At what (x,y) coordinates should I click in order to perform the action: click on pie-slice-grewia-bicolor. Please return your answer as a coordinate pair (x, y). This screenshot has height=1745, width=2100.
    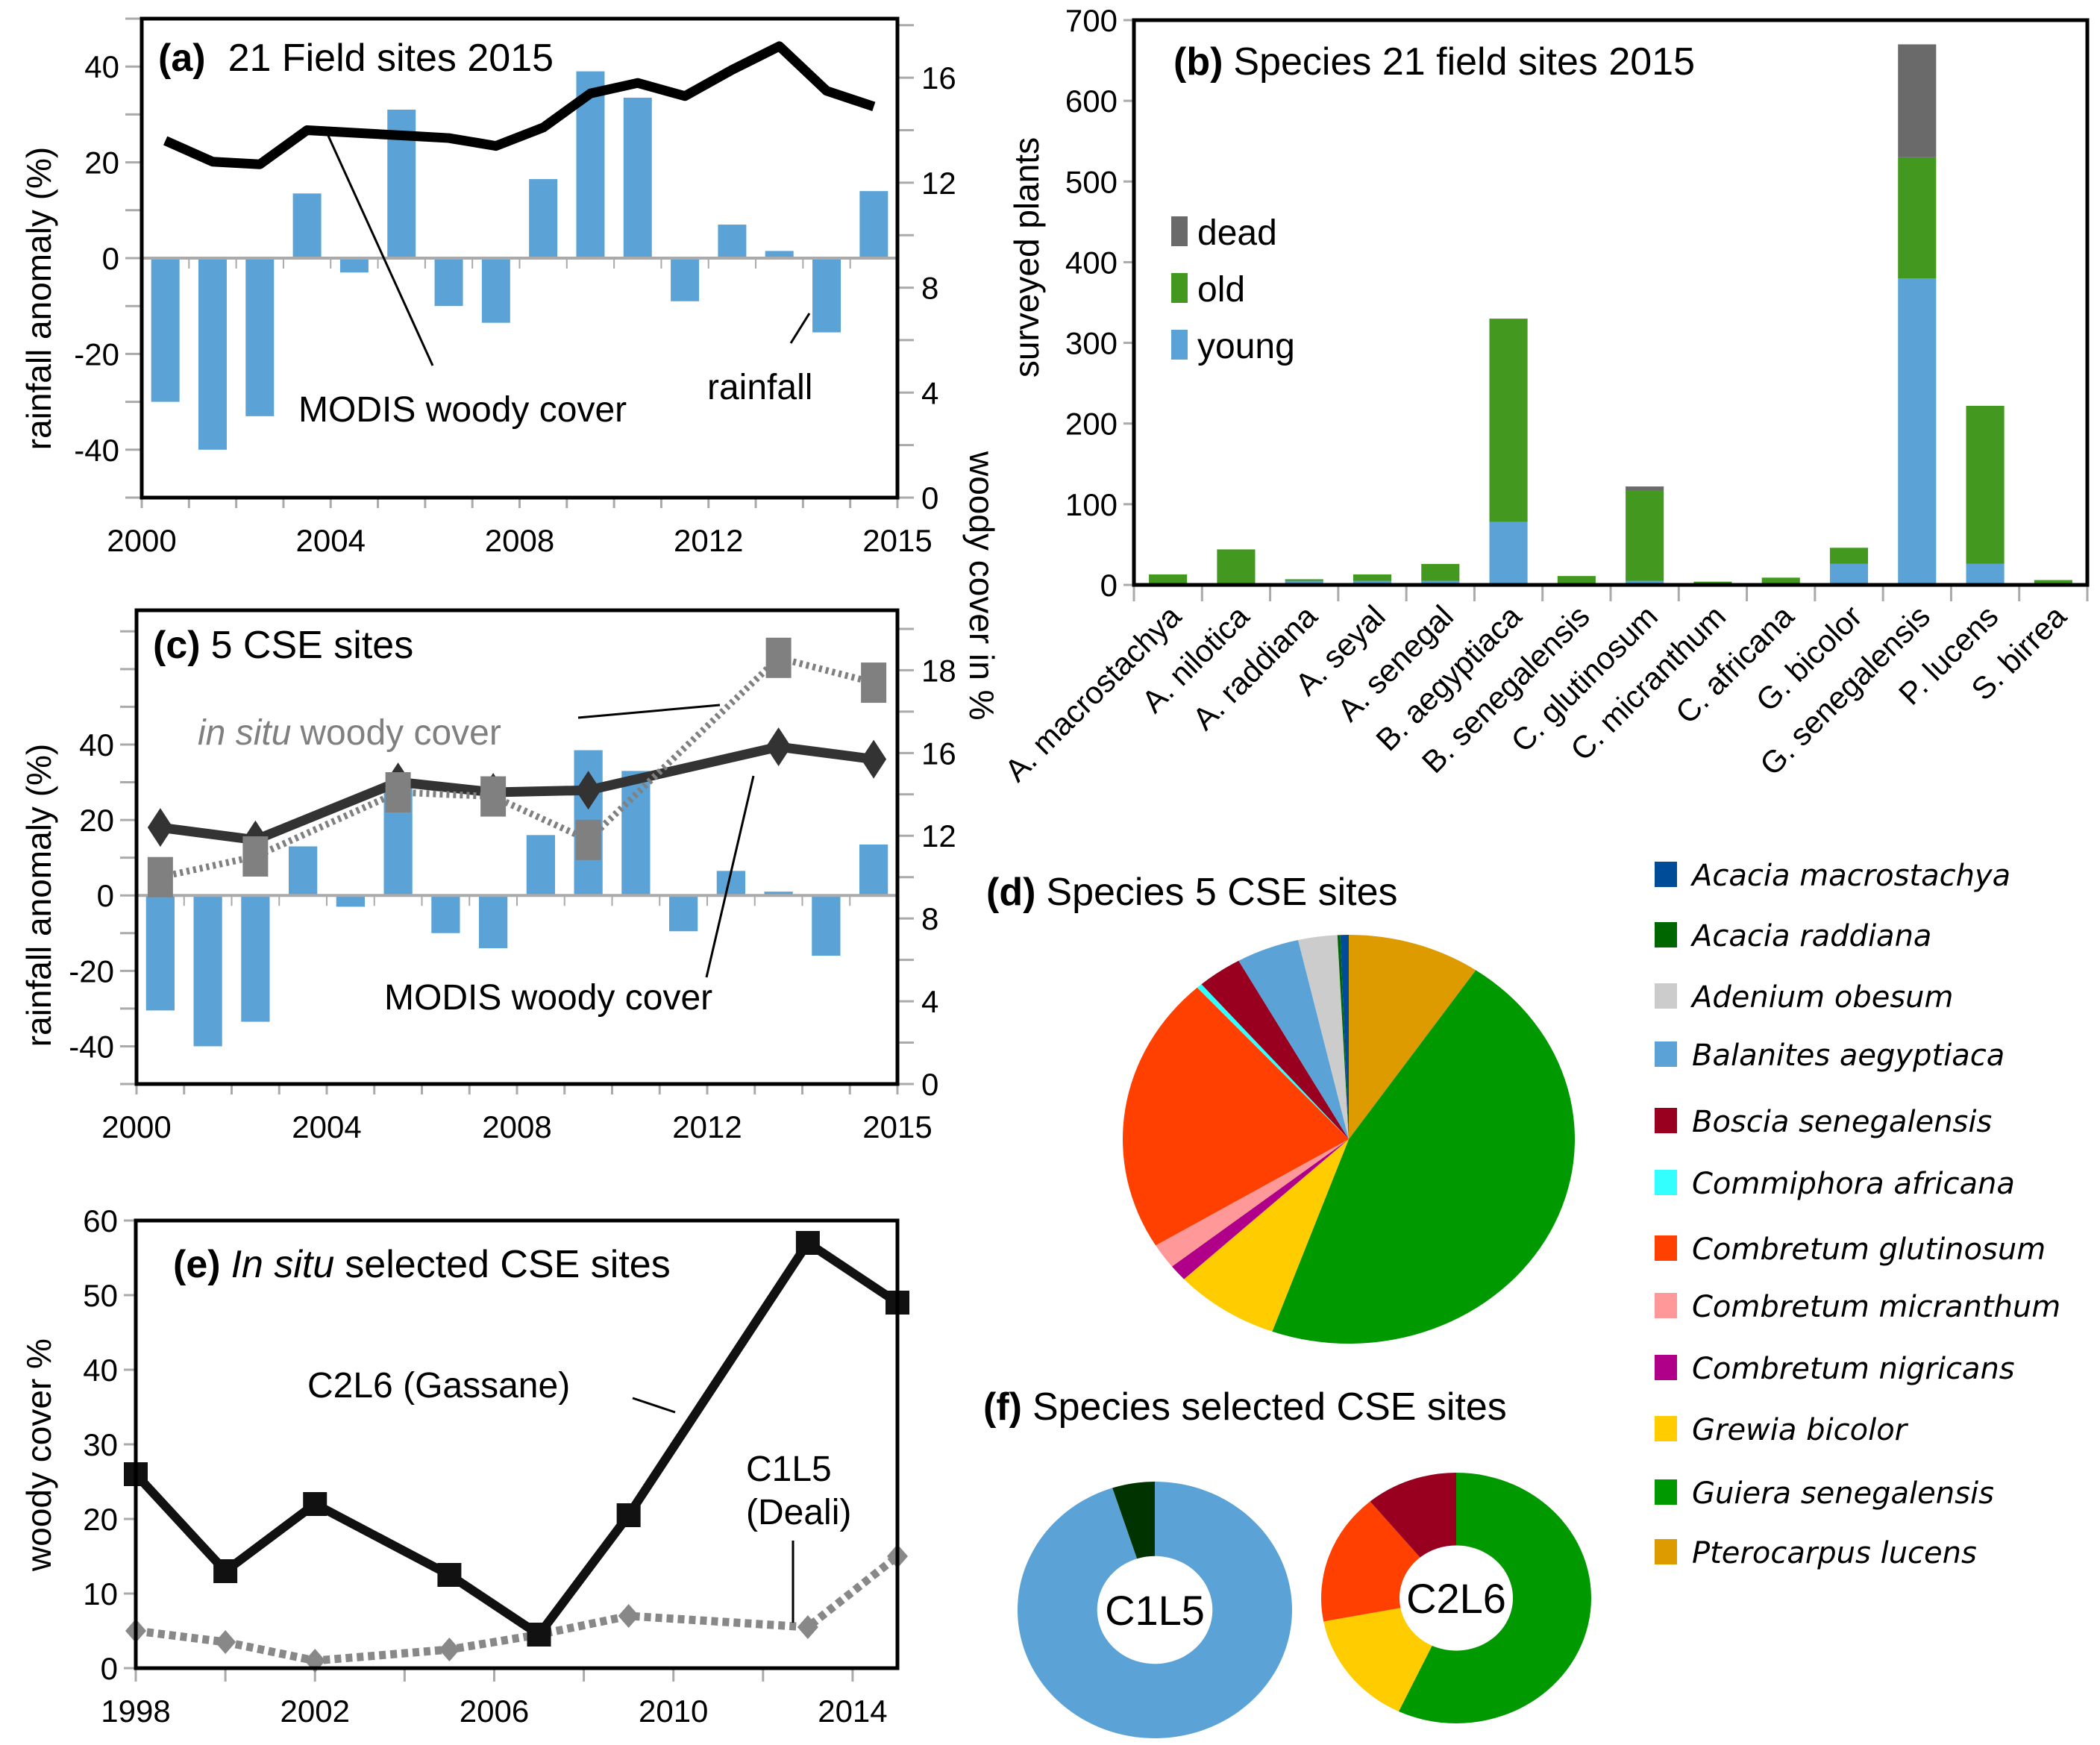
    Looking at the image, I should click on (1266, 1235).